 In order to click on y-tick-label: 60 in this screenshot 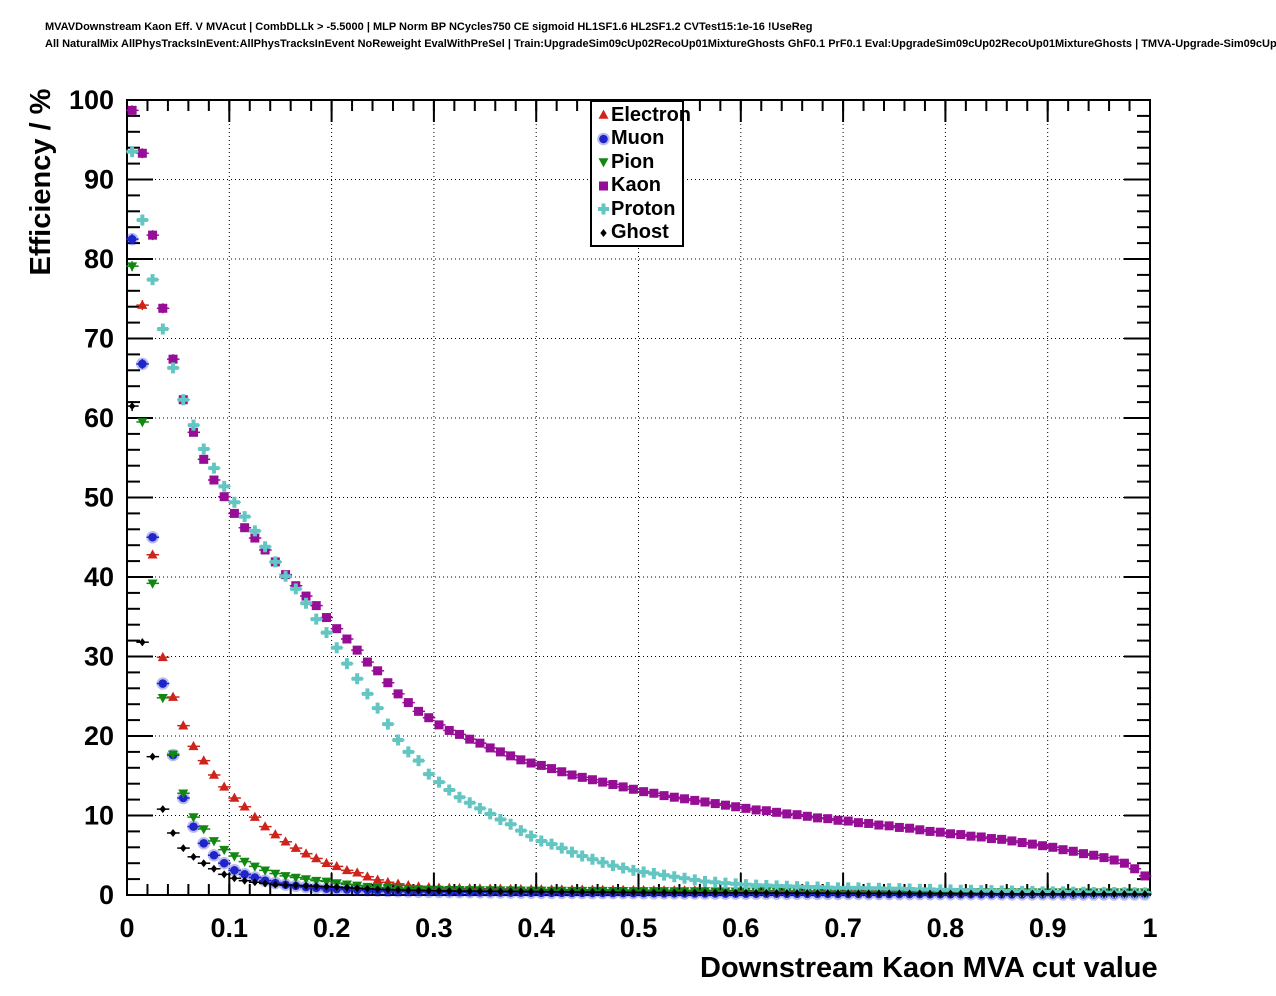, I will do `click(99, 418)`.